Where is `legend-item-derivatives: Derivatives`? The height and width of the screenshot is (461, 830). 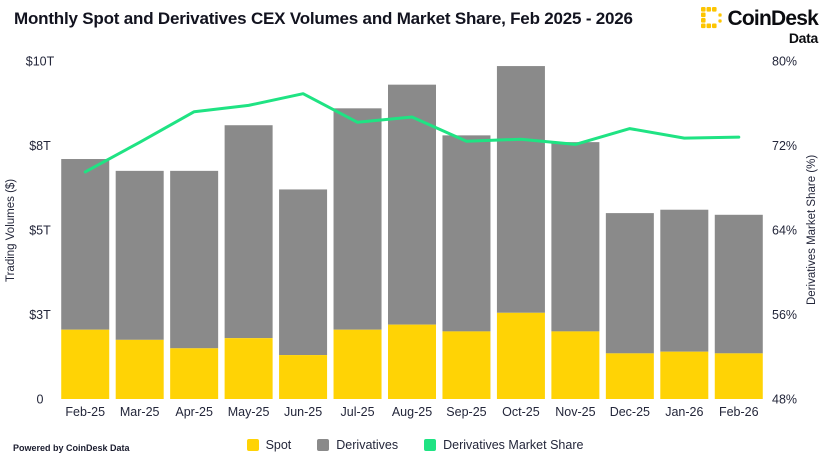
legend-item-derivatives: Derivatives is located at coordinates (357, 445).